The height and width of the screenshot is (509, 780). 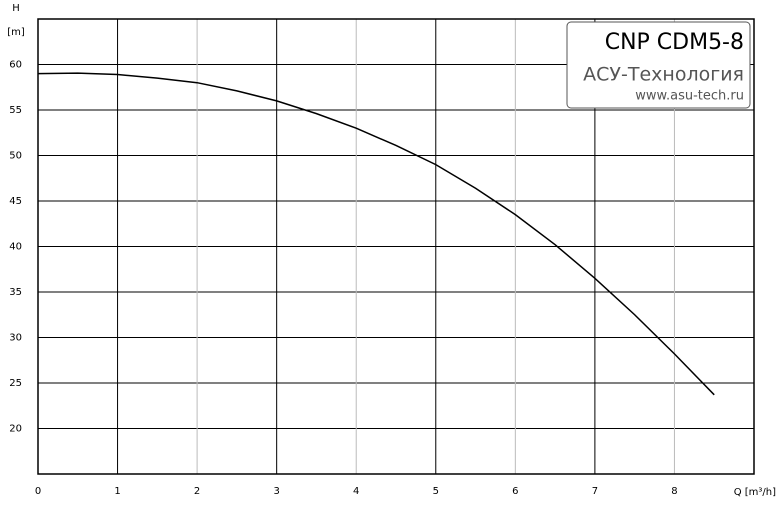 I want to click on x-axis-label: Q [m³/h], so click(x=755, y=492).